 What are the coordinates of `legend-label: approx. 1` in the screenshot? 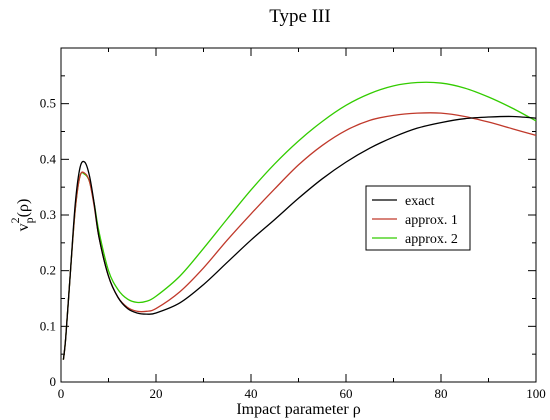 It's located at (431, 220).